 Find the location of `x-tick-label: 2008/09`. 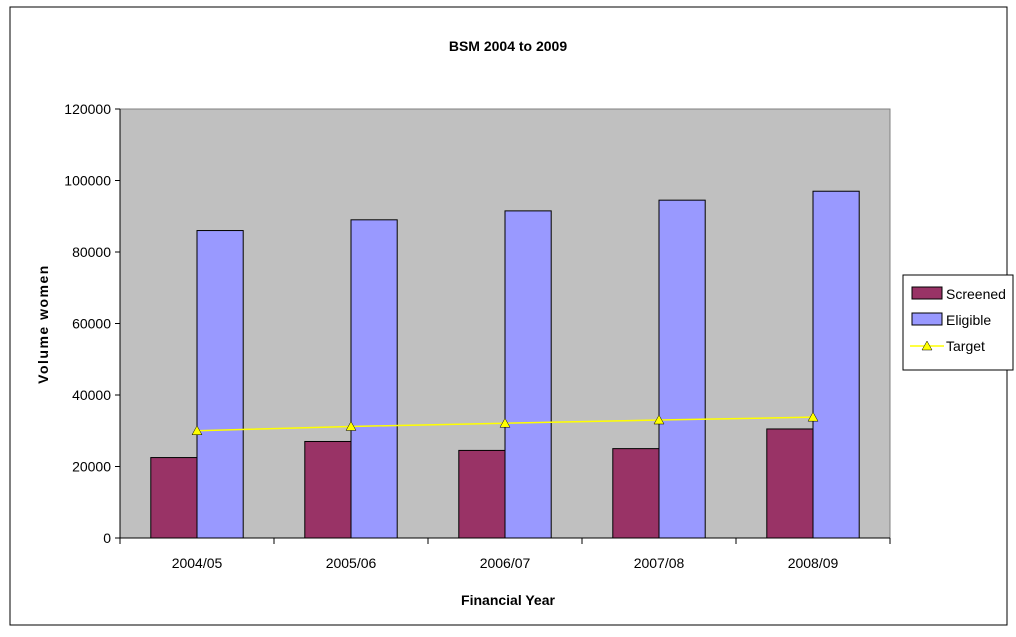

x-tick-label: 2008/09 is located at coordinates (813, 563).